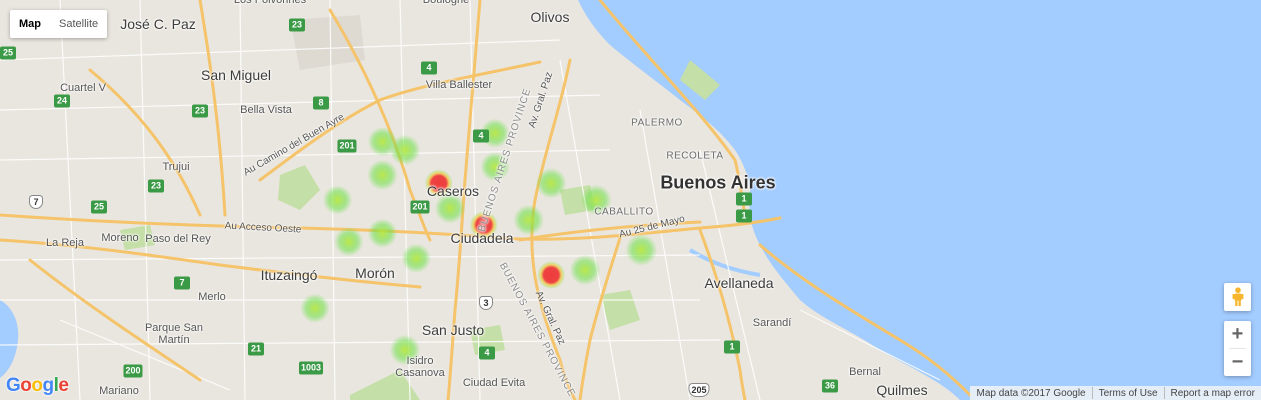 This screenshot has width=1261, height=400. What do you see at coordinates (63, 385) in the screenshot?
I see `logo-letter: e` at bounding box center [63, 385].